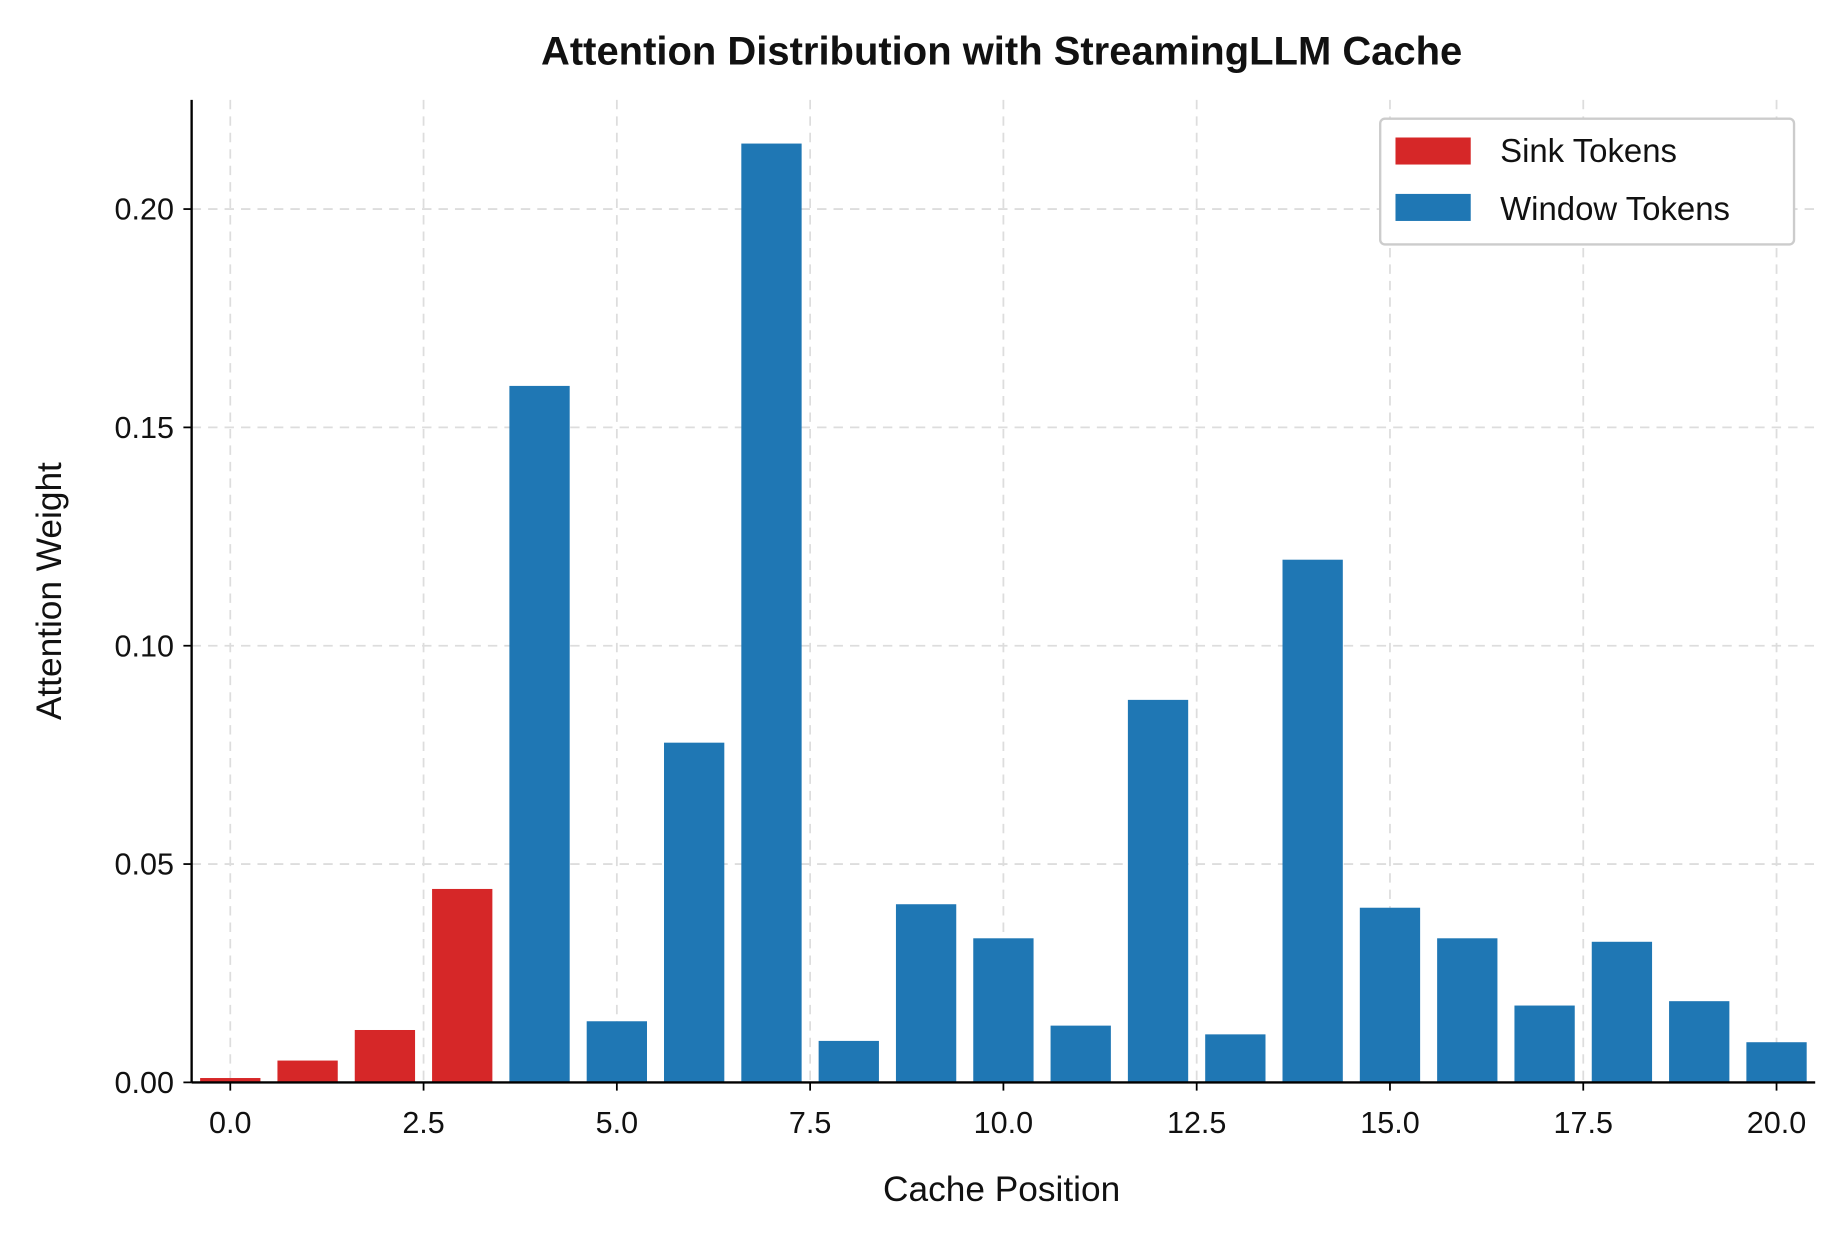 The width and height of the screenshot is (1834, 1234). What do you see at coordinates (144, 646) in the screenshot?
I see `y-tick-label: 0.10` at bounding box center [144, 646].